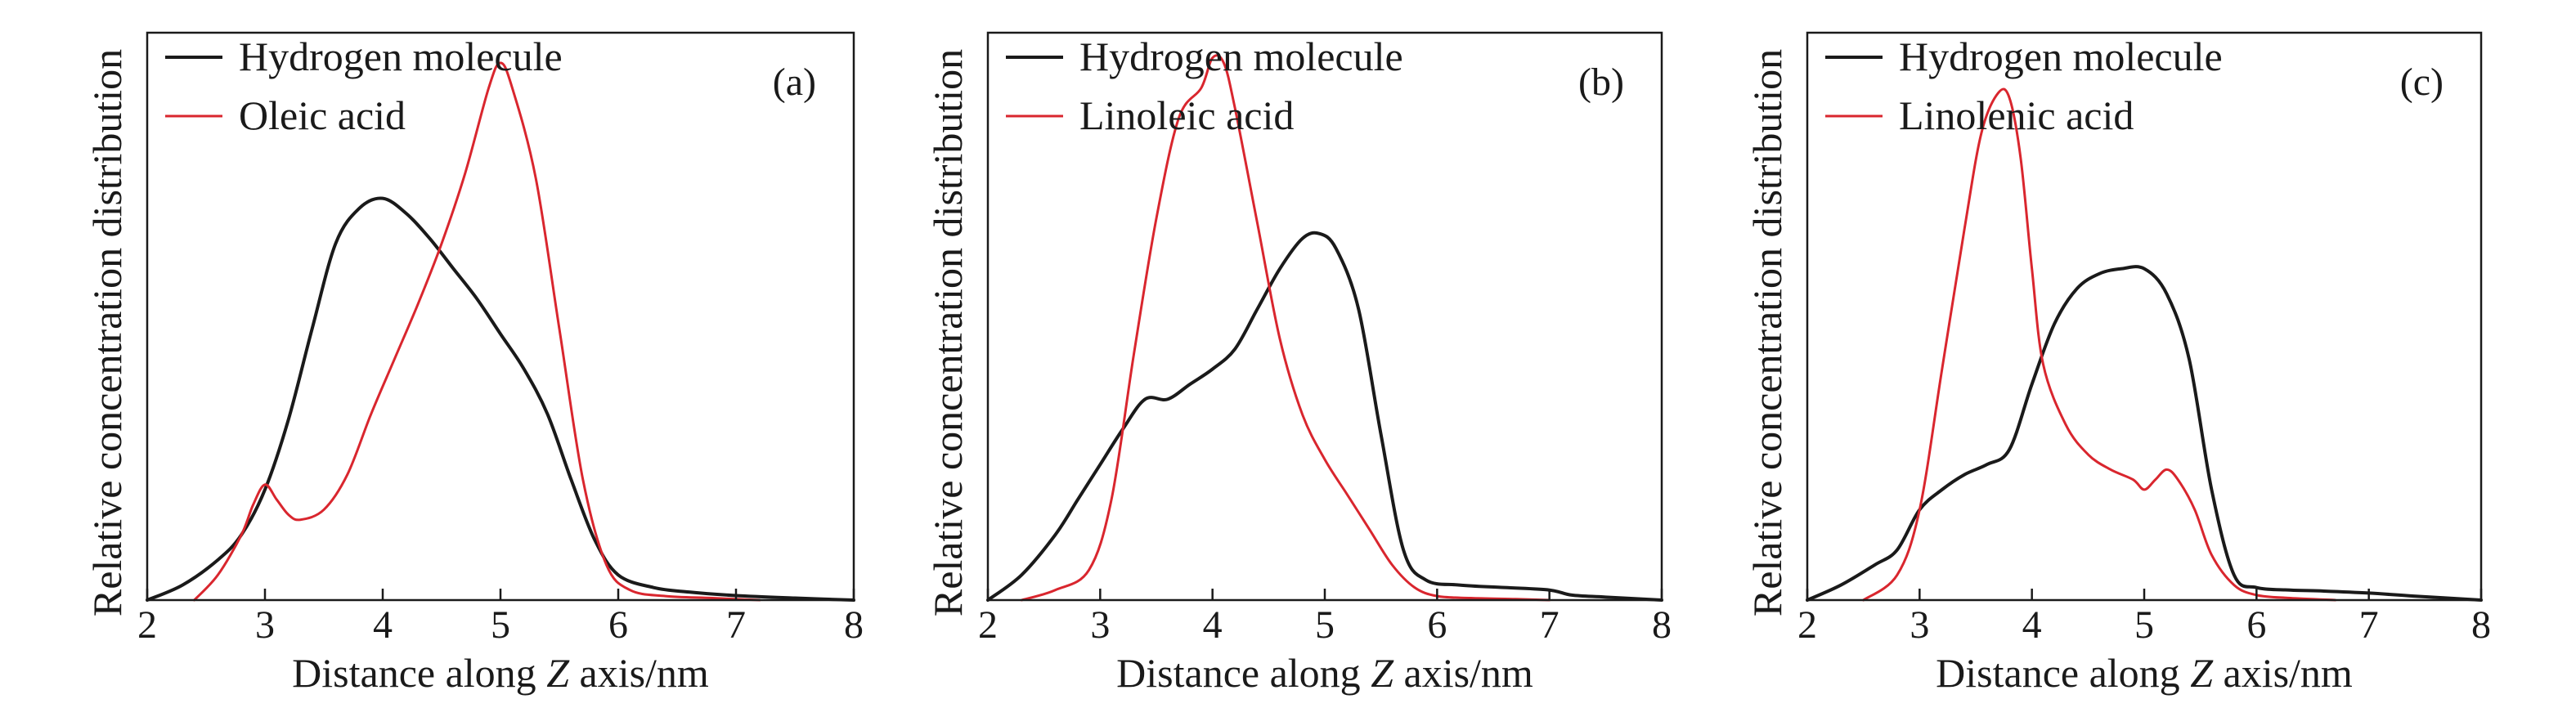 The height and width of the screenshot is (708, 2576). I want to click on legend-label-acid: Linoleic acid, so click(1186, 115).